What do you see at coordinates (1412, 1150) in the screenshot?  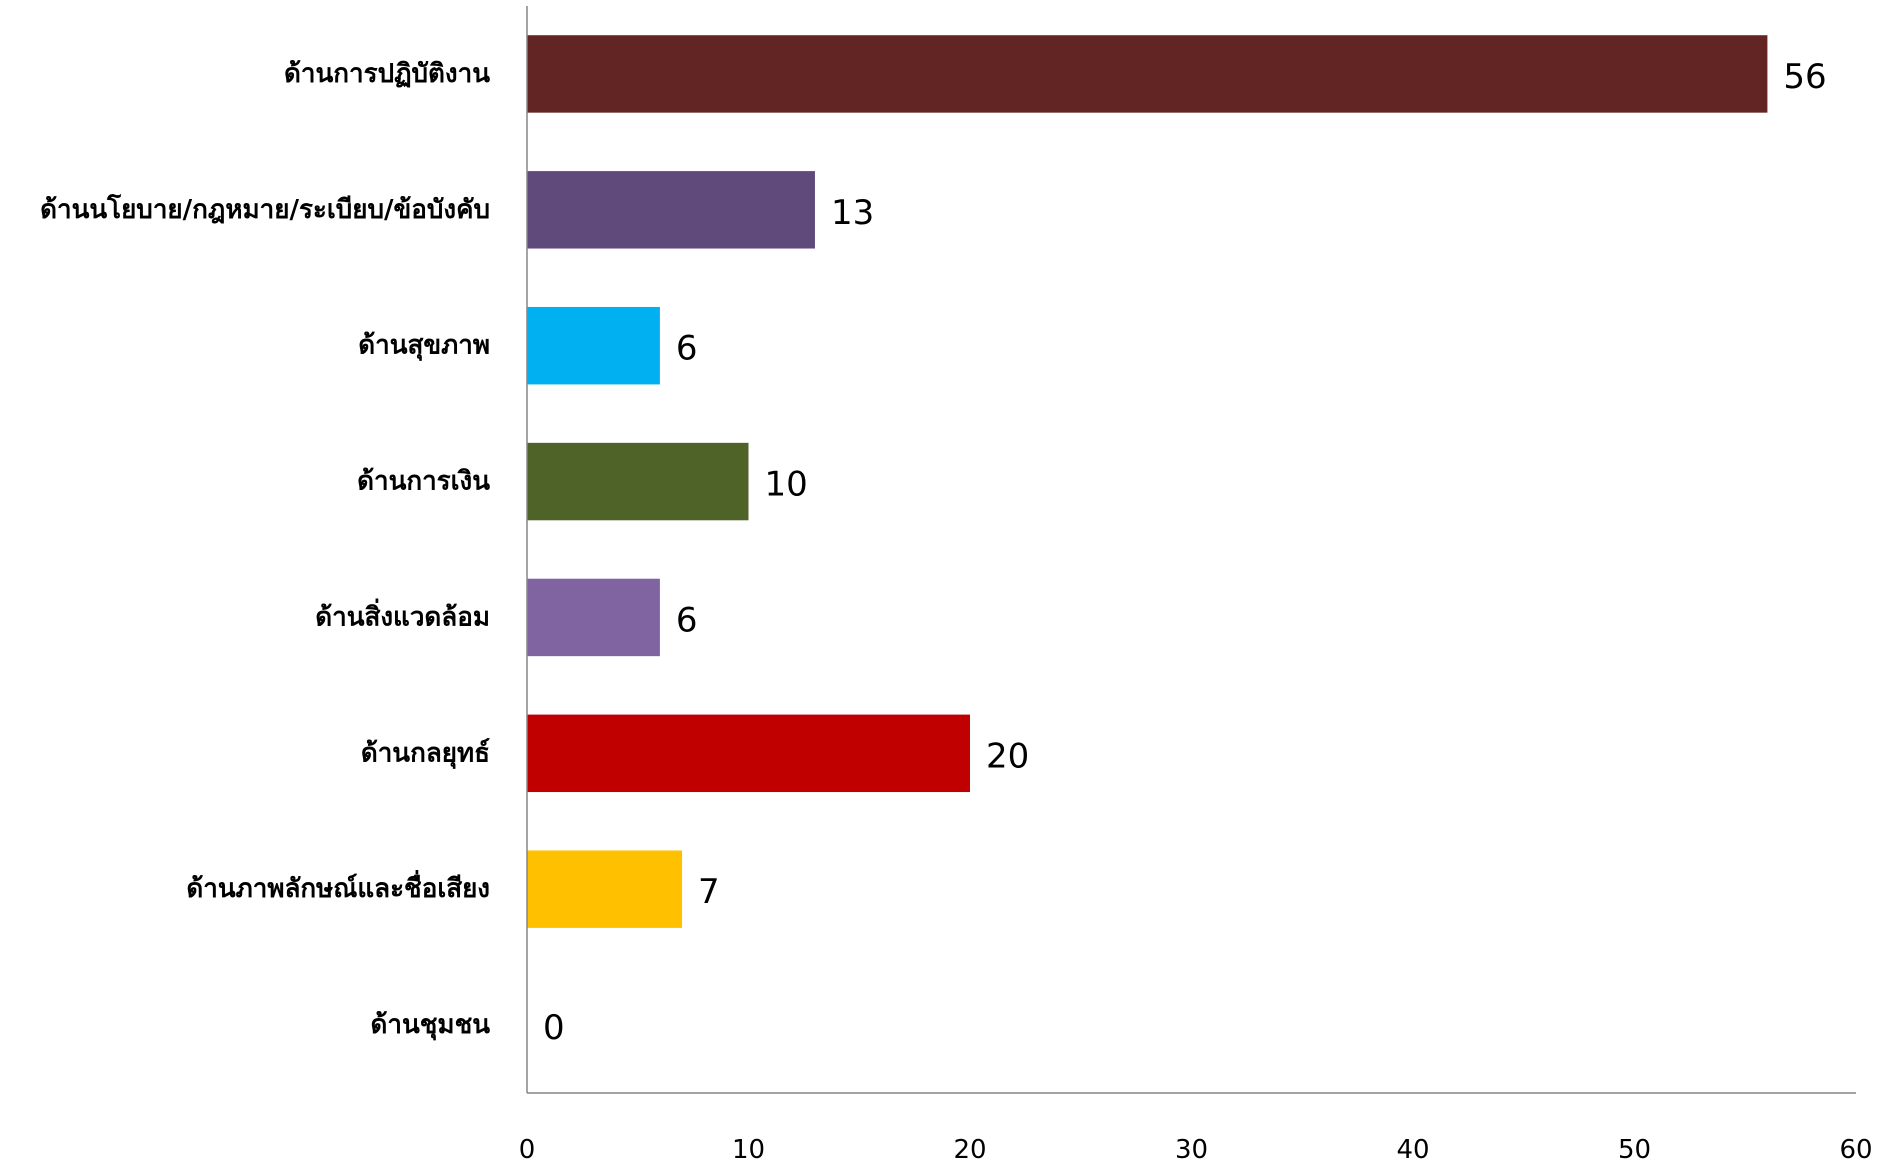 I see `x-tick-label: 40` at bounding box center [1412, 1150].